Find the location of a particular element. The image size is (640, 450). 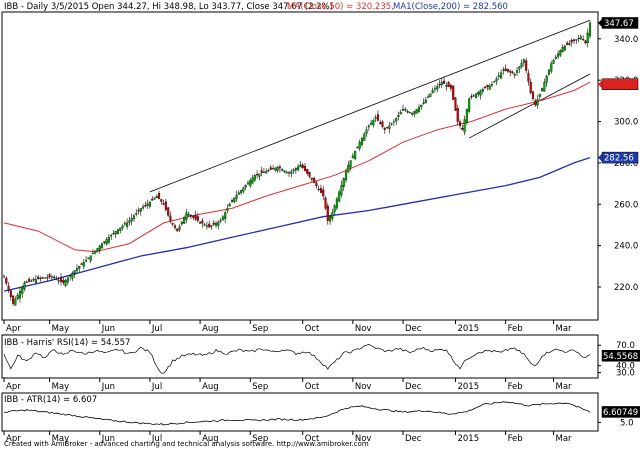

x-tick-label-oct: Oct is located at coordinates (312, 387).